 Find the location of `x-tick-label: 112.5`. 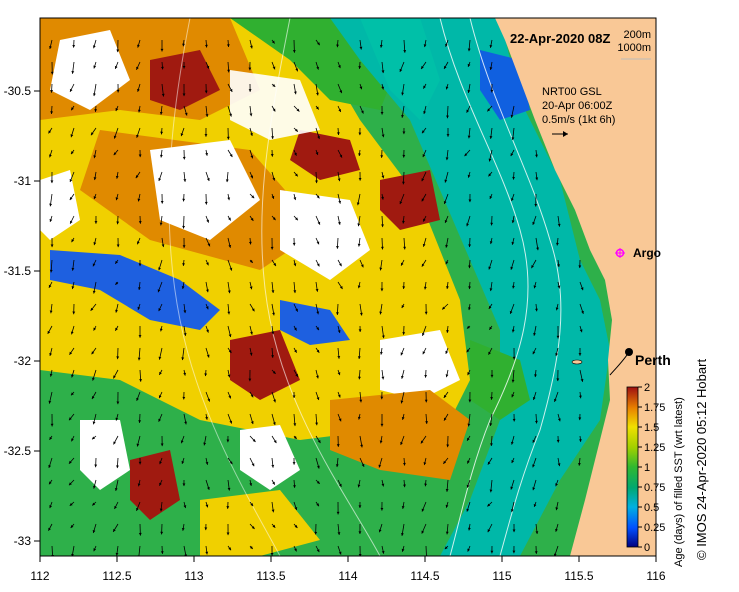

x-tick-label: 112.5 is located at coordinates (116, 576).